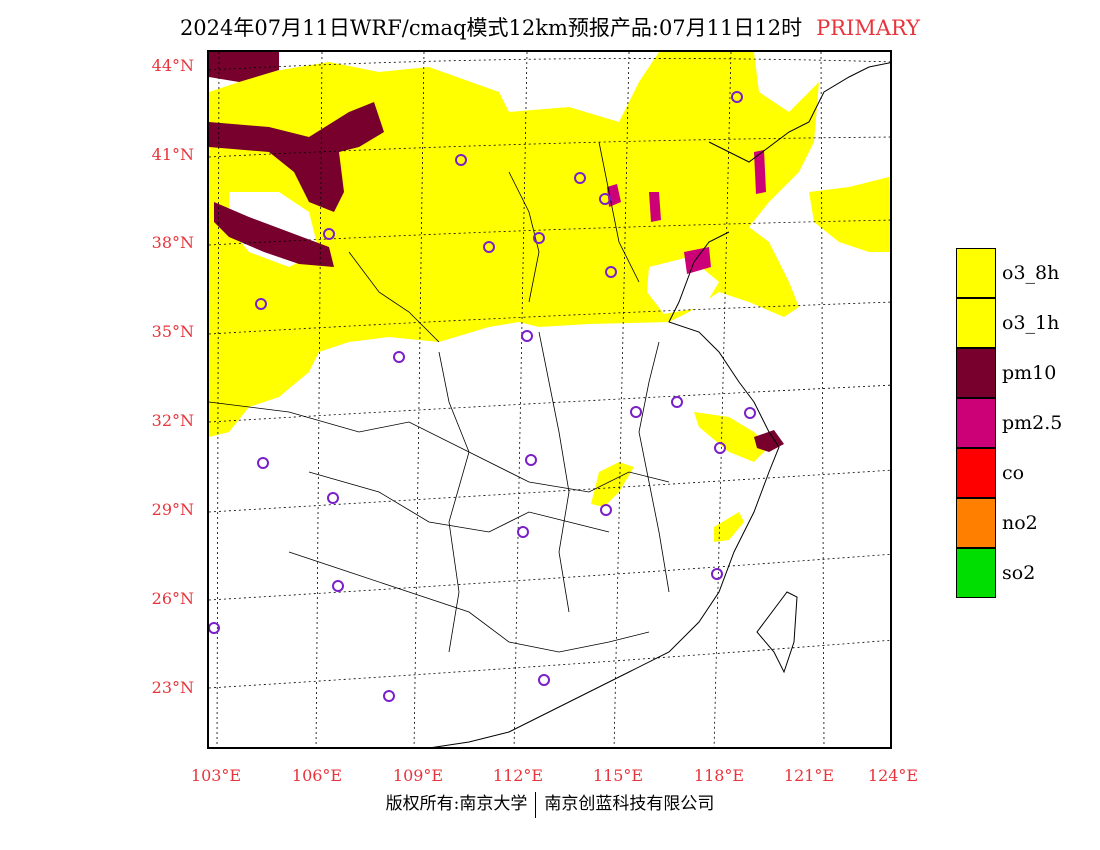 This screenshot has width=1100, height=850. I want to click on legend-item-so2: so2, so click(1026, 573).